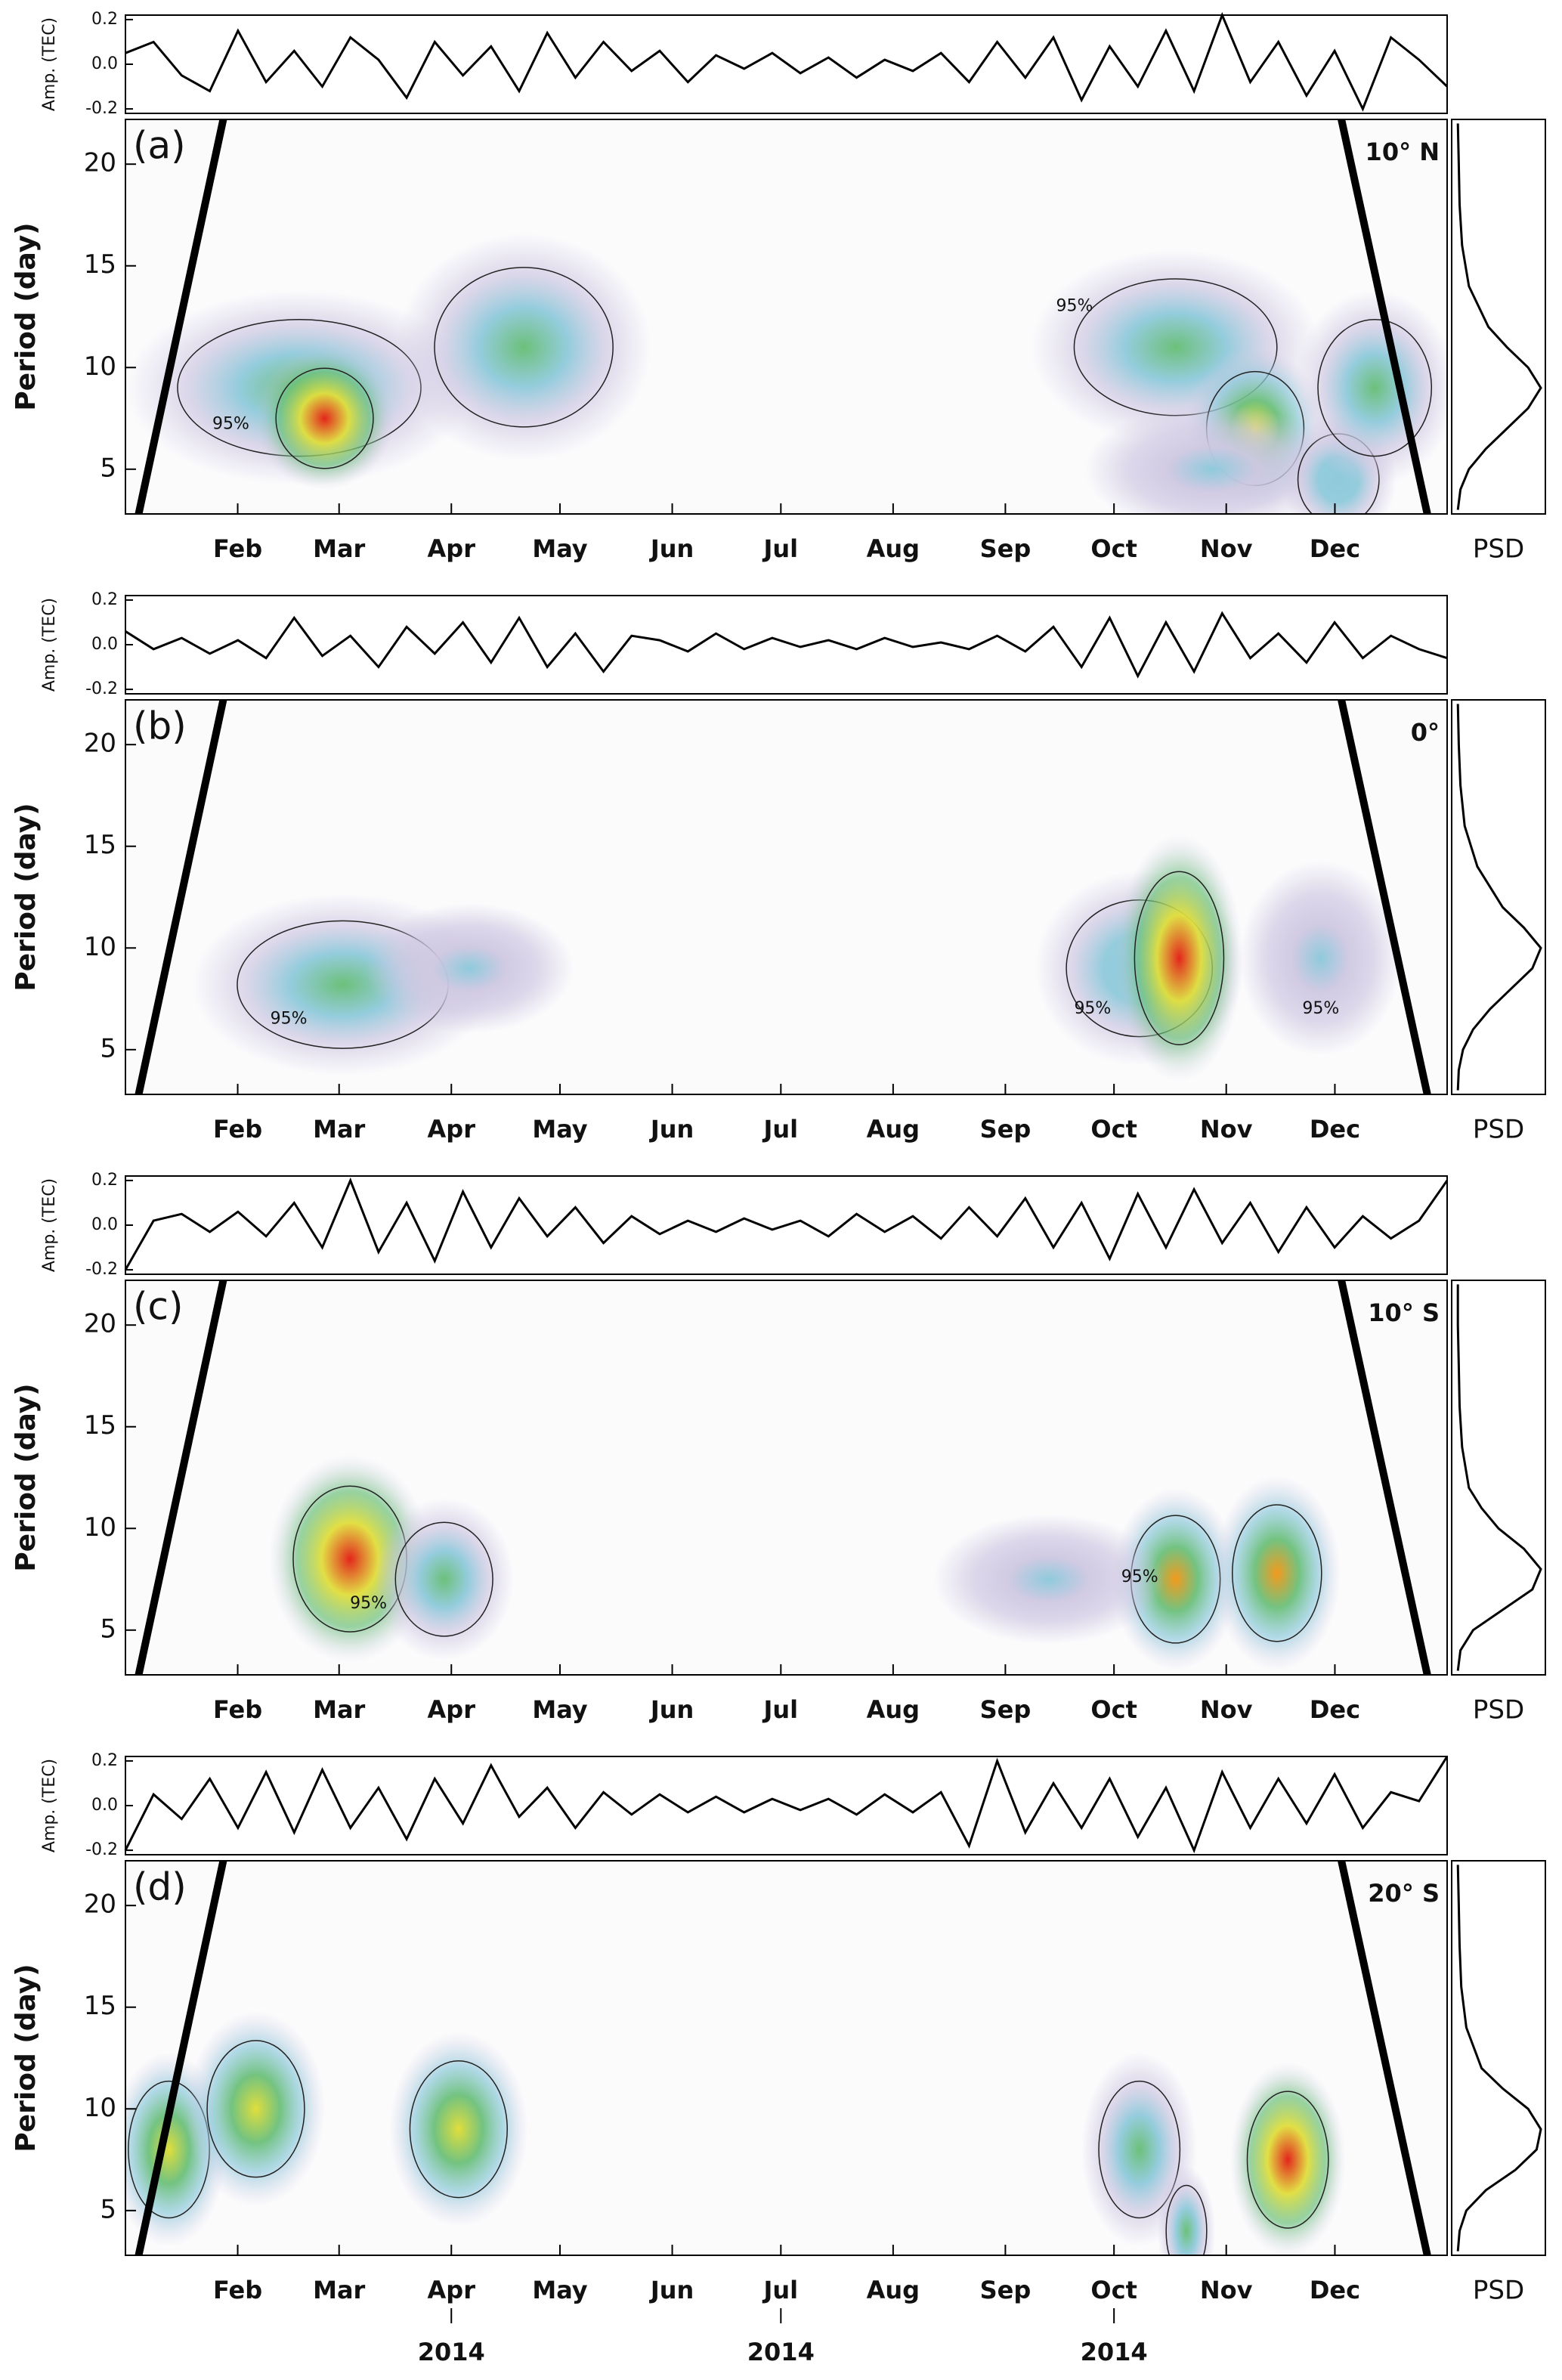  I want to click on year-label: 2014, so click(452, 2352).